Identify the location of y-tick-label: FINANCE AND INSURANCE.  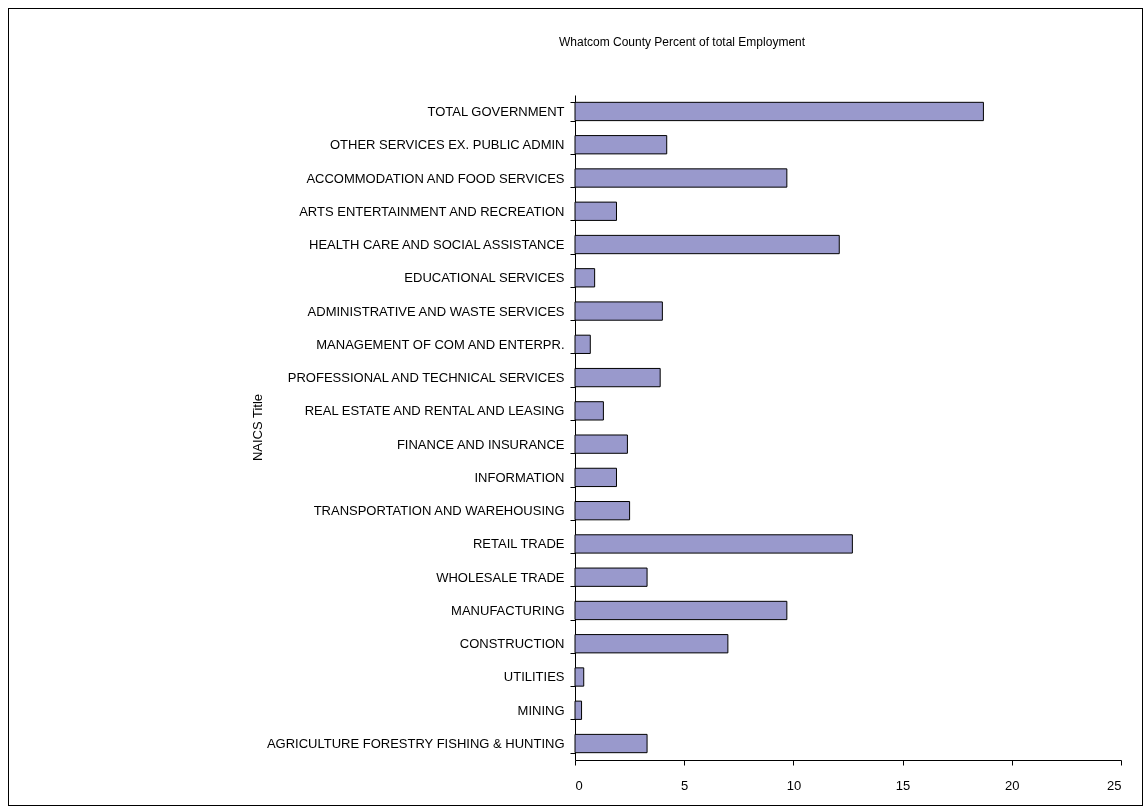
(480, 444).